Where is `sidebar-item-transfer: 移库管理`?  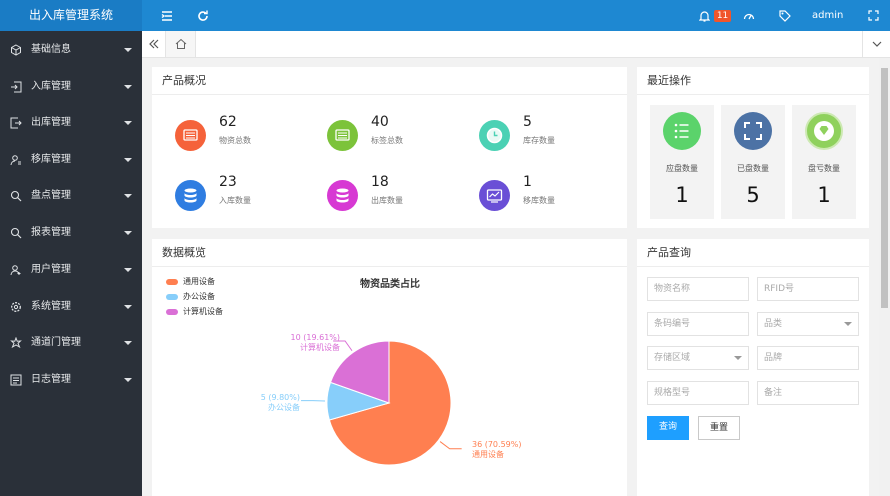 sidebar-item-transfer: 移库管理 is located at coordinates (71, 160).